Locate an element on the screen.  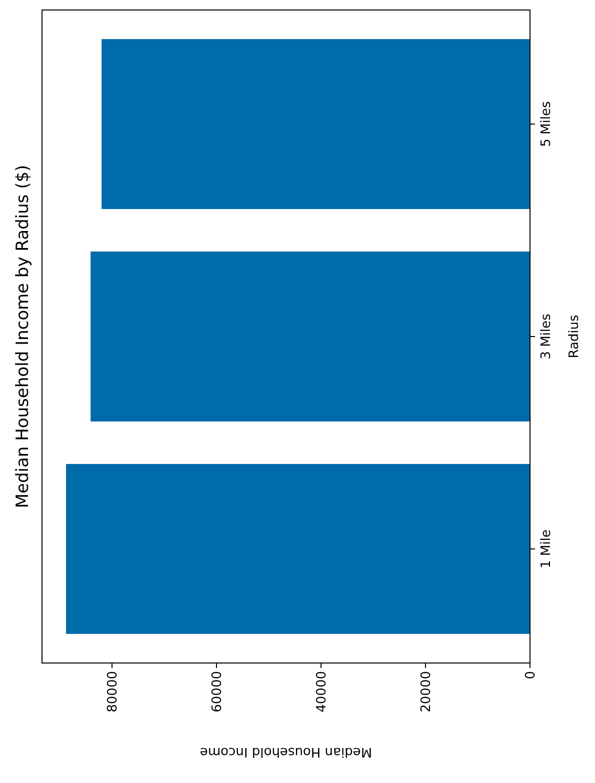
y-tick-label: 3 Miles is located at coordinates (546, 336).